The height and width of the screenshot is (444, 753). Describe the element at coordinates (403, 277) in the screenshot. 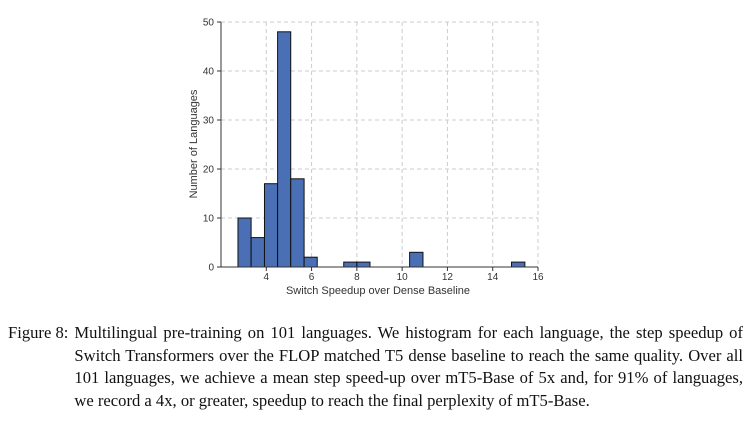

I see `x-tick-label: 10` at that location.